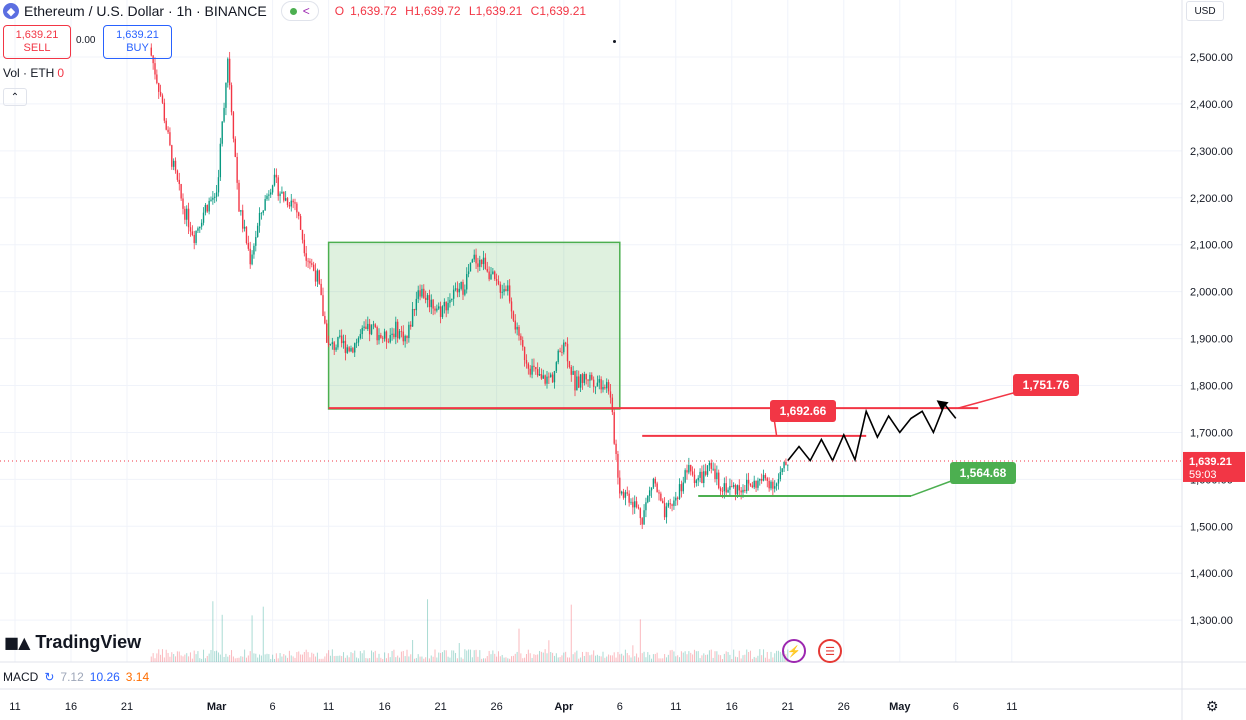 The image size is (1246, 720). I want to click on status-pill: <, so click(299, 11).